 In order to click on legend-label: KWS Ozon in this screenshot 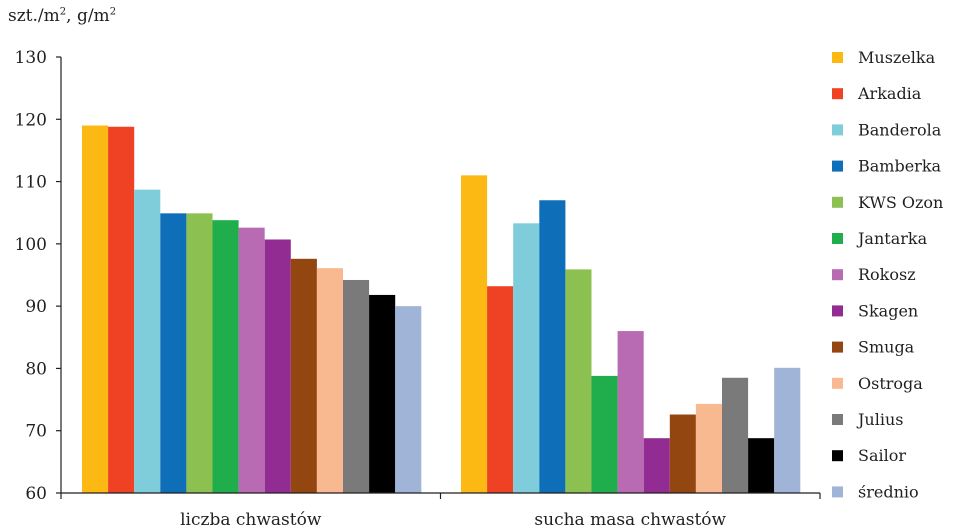, I will do `click(900, 202)`.